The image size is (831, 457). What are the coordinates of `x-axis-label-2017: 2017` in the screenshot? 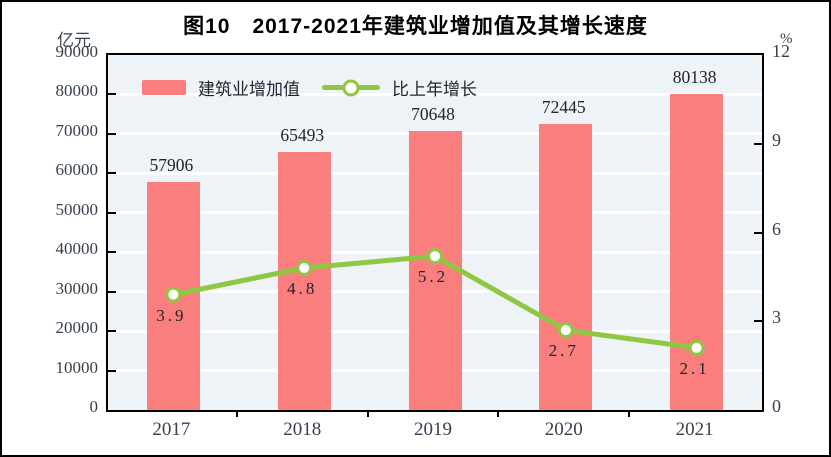 It's located at (171, 429).